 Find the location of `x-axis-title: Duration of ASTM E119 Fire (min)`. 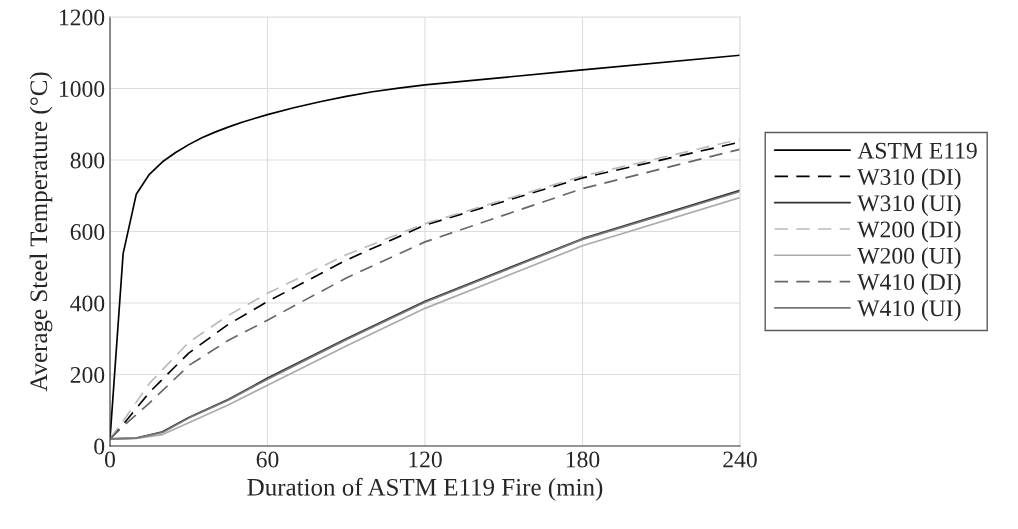

x-axis-title: Duration of ASTM E119 Fire (min) is located at coordinates (425, 489).